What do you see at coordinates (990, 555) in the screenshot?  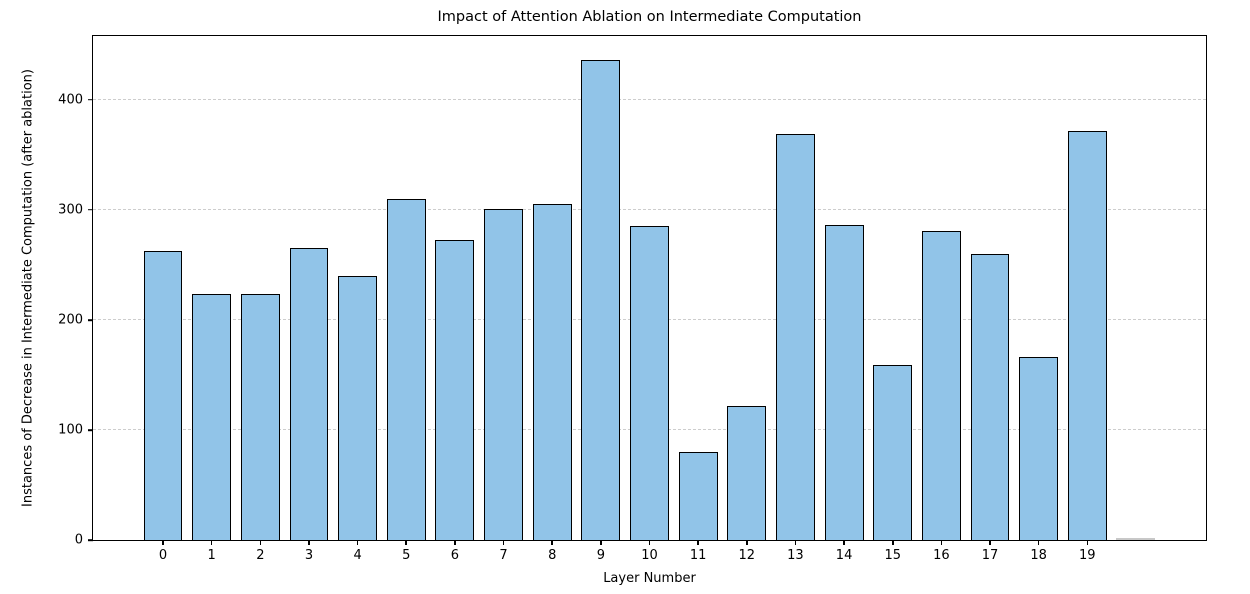 I see `x-tick-label: 17` at bounding box center [990, 555].